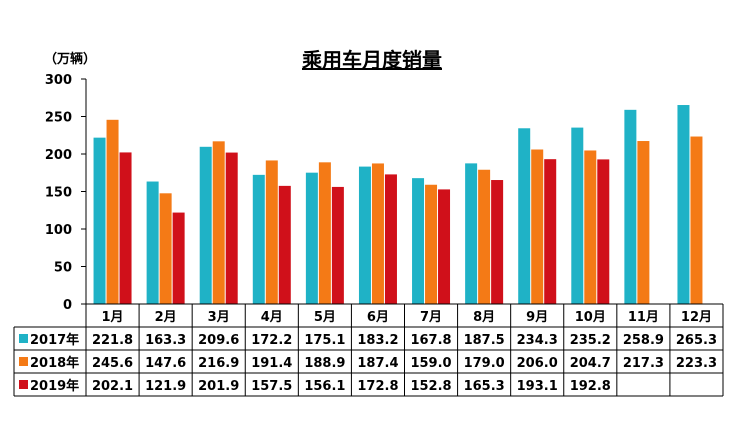 This screenshot has height=421, width=744. What do you see at coordinates (590, 363) in the screenshot?
I see `data-table-cell: 204.7` at bounding box center [590, 363].